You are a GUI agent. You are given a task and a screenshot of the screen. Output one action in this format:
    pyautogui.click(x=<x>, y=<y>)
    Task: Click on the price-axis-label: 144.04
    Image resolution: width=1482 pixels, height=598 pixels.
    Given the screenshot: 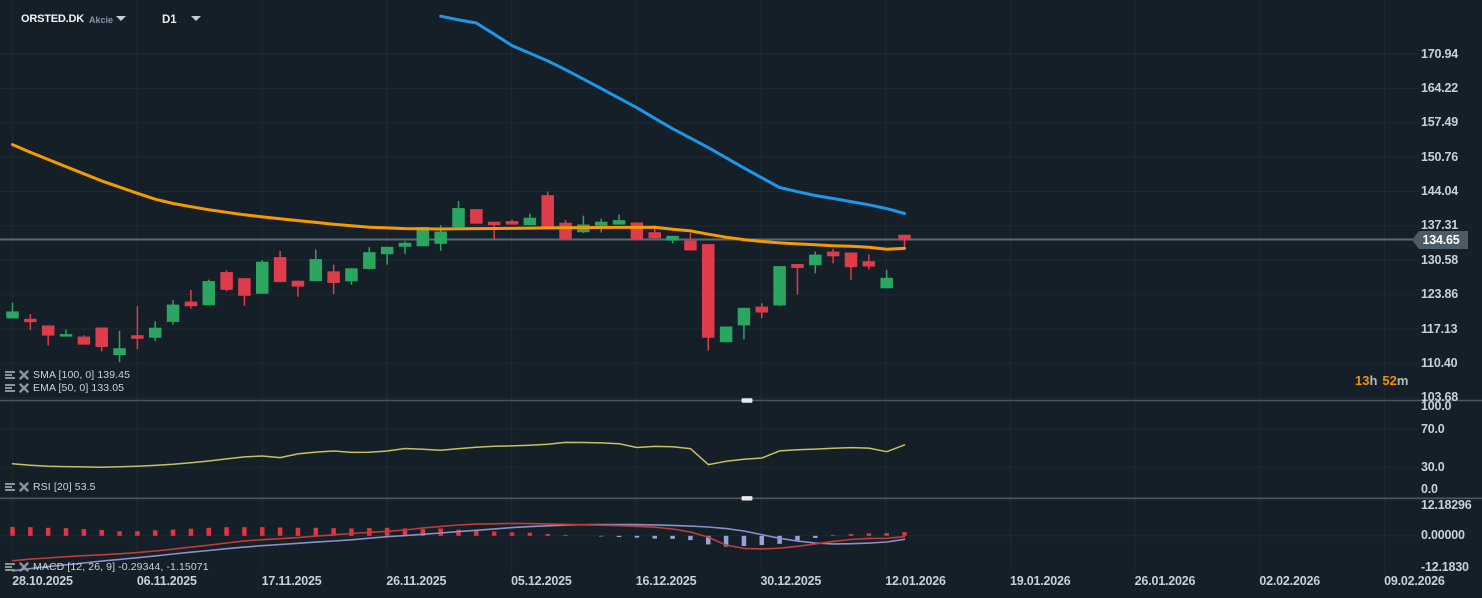 What is the action you would take?
    pyautogui.click(x=1440, y=190)
    